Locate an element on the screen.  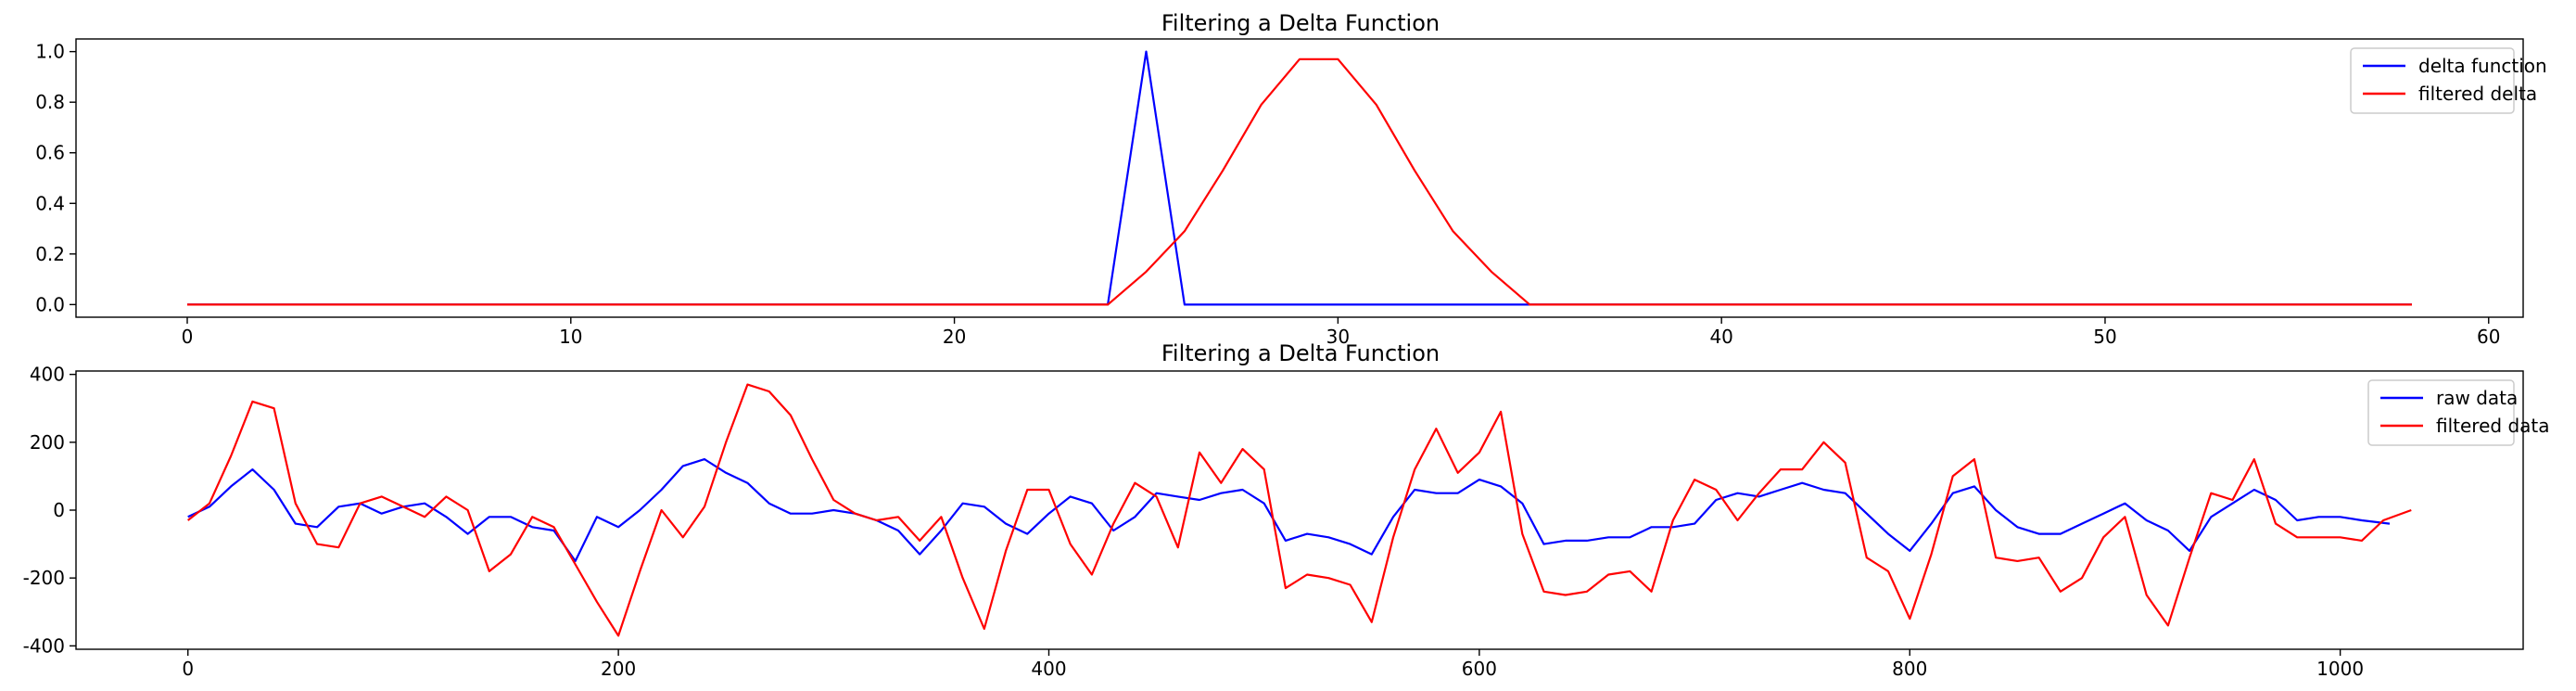
legend-item-filtered-delta: filtered delta is located at coordinates (2450, 94).